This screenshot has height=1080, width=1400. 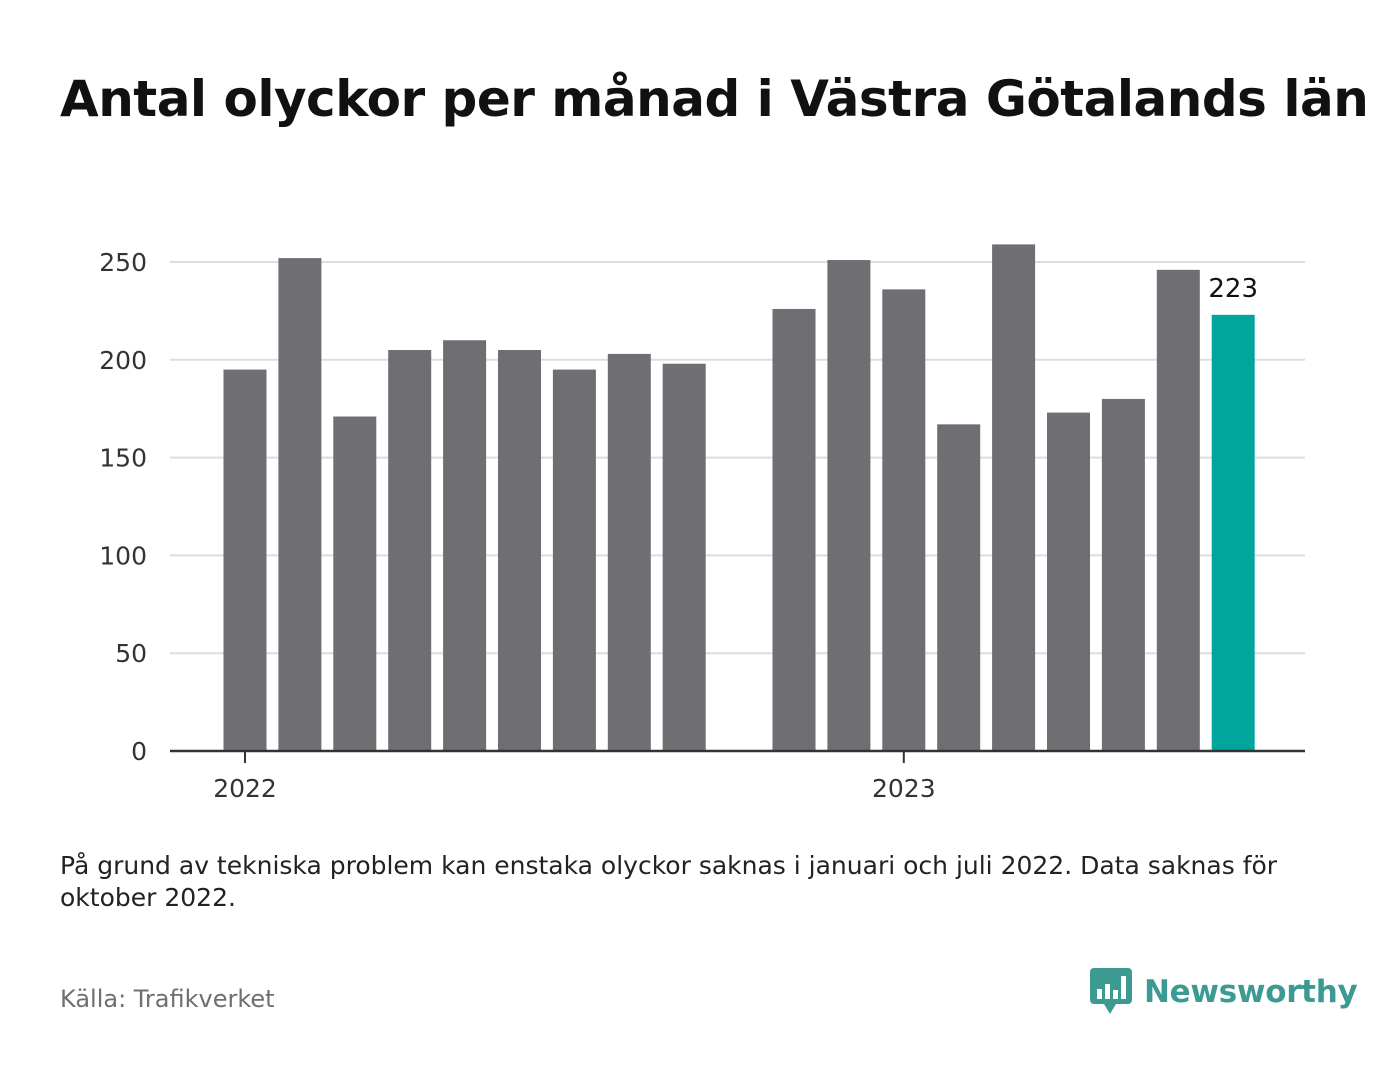 I want to click on y-tick-label: 100, so click(x=123, y=555).